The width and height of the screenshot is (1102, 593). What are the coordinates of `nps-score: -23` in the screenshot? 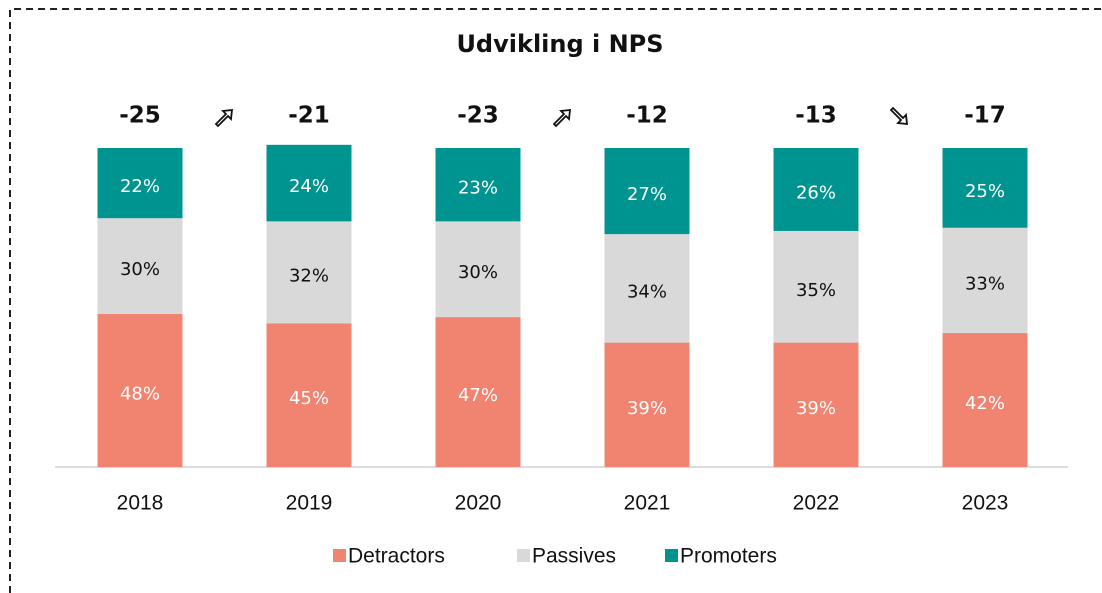 It's located at (478, 116).